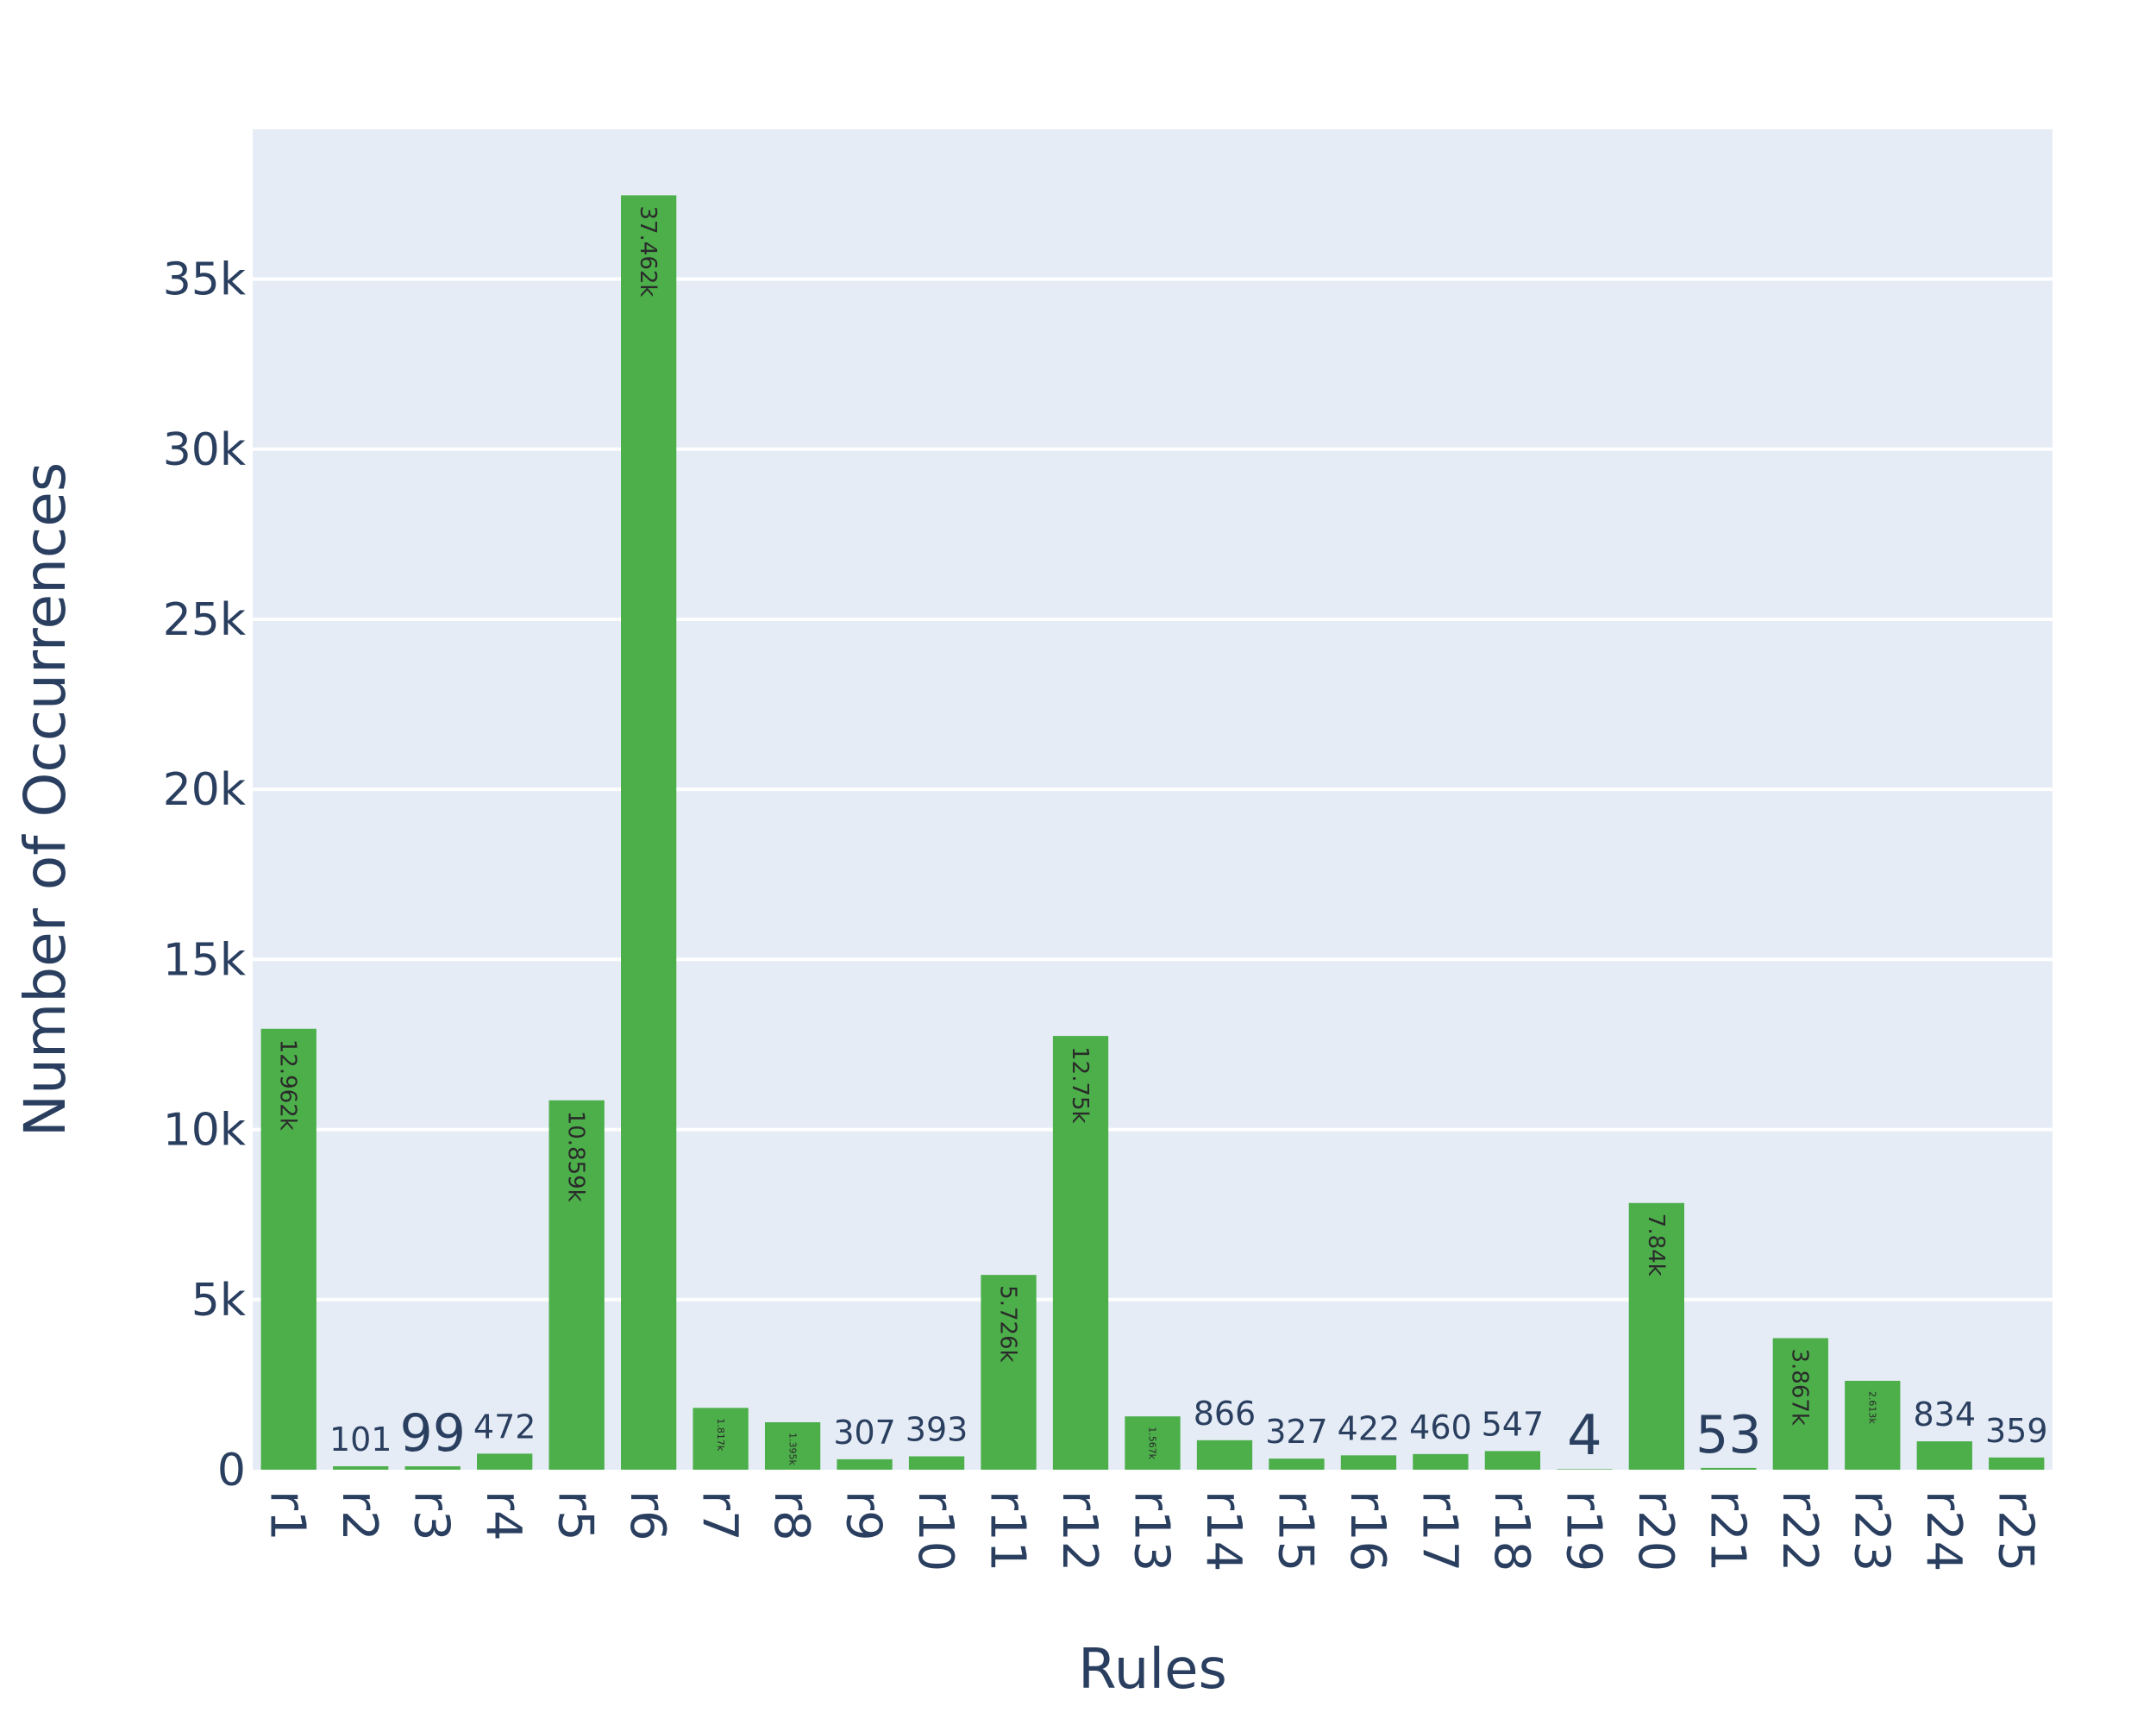 This screenshot has height=1725, width=2156. I want to click on x-tick-label: r22, so click(1799, 1531).